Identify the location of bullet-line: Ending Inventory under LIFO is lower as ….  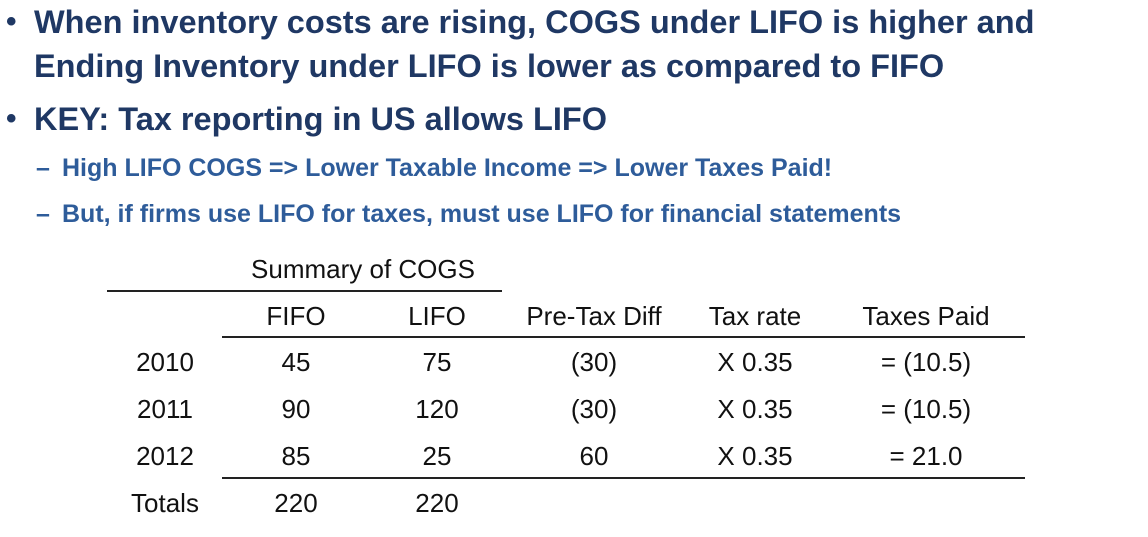
(489, 66).